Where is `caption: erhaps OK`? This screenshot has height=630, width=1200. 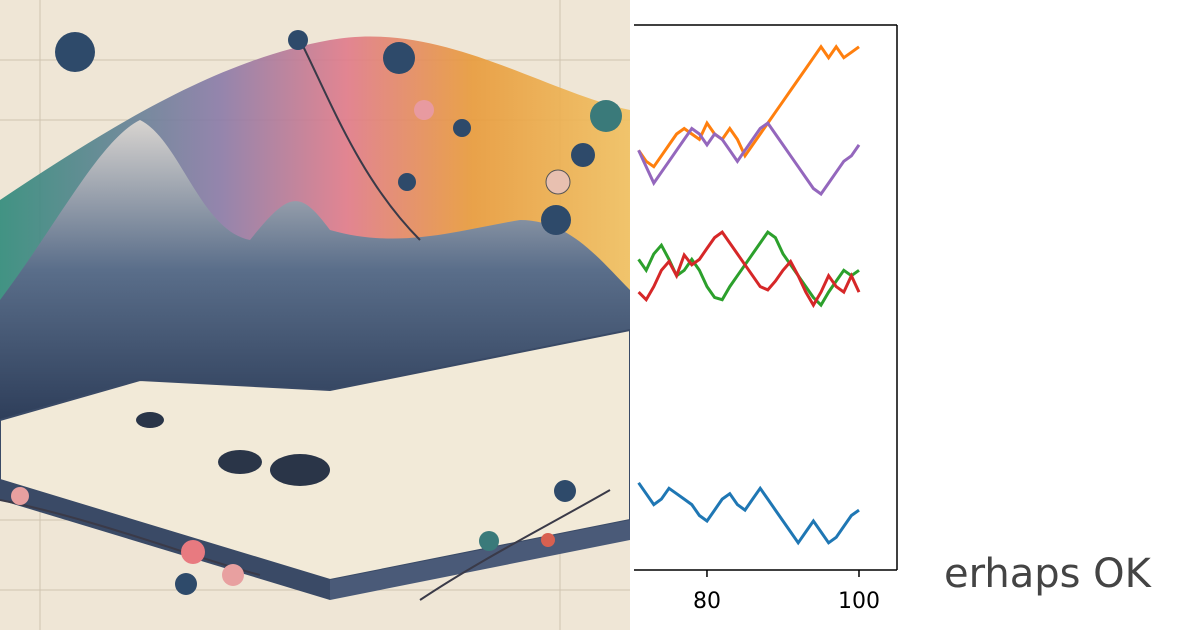
caption: erhaps OK is located at coordinates (1048, 574).